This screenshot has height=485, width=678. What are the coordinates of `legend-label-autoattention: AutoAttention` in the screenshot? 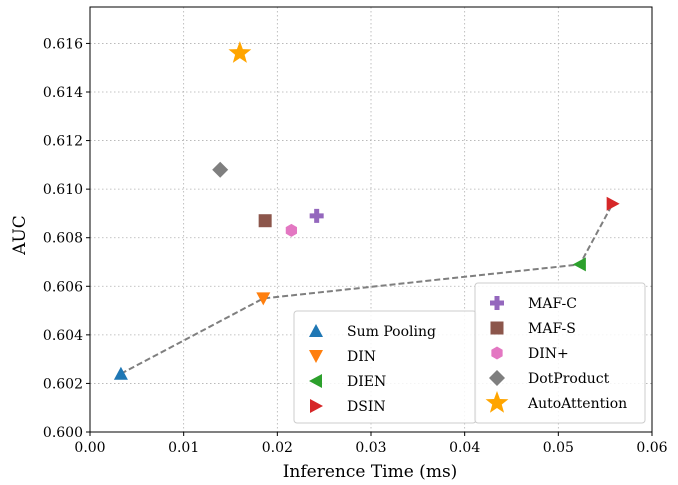 It's located at (577, 404).